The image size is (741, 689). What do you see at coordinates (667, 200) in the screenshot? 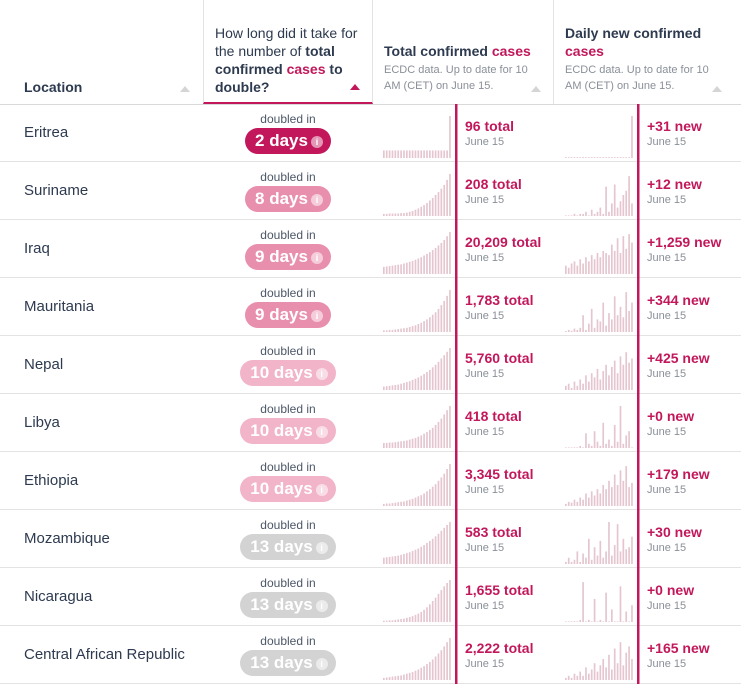
I see `new-cases-date: June 15` at bounding box center [667, 200].